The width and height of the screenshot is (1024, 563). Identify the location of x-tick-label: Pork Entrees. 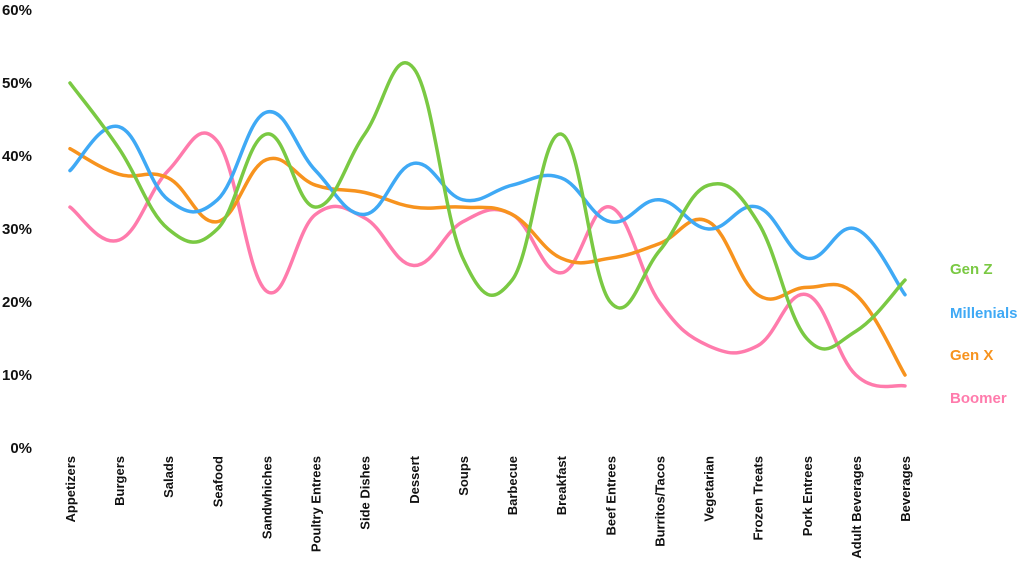
(807, 496).